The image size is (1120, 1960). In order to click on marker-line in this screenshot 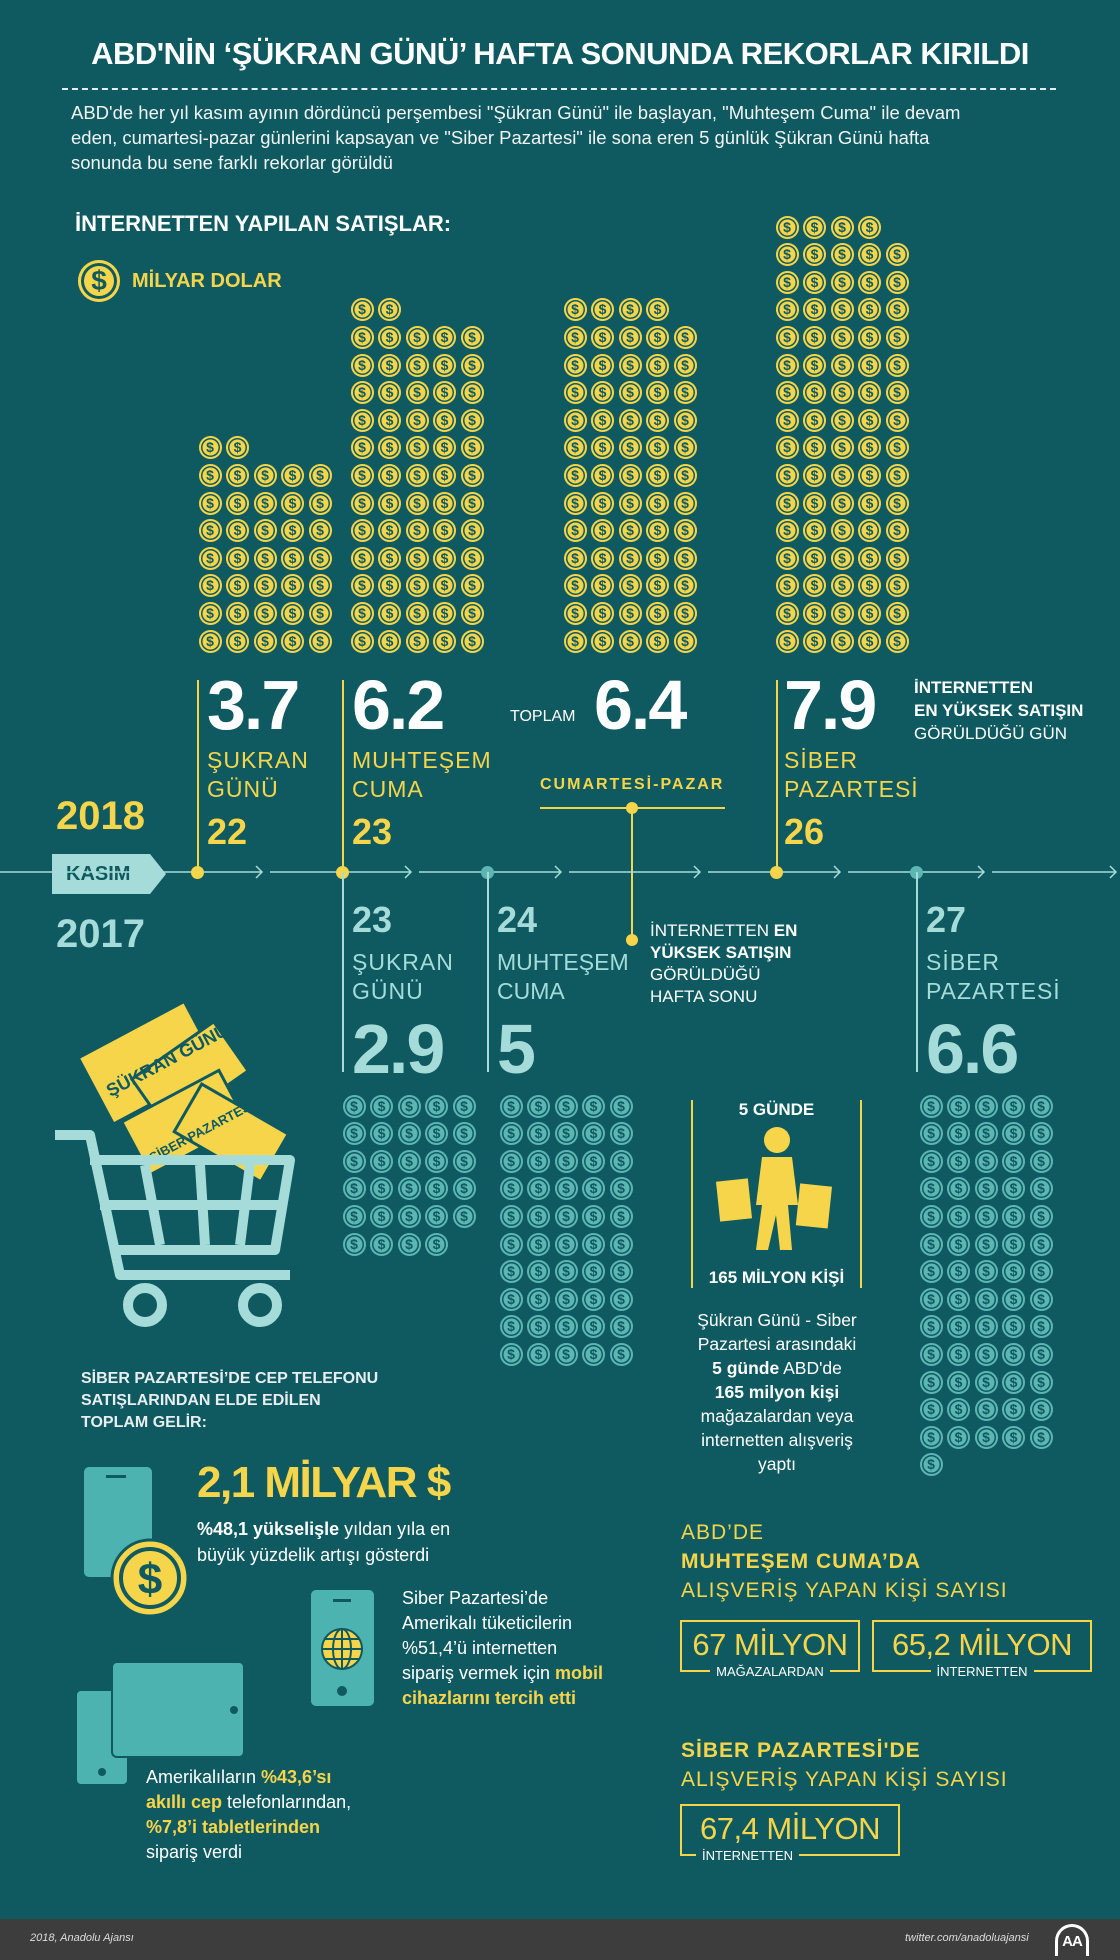, I will do `click(777, 776)`.